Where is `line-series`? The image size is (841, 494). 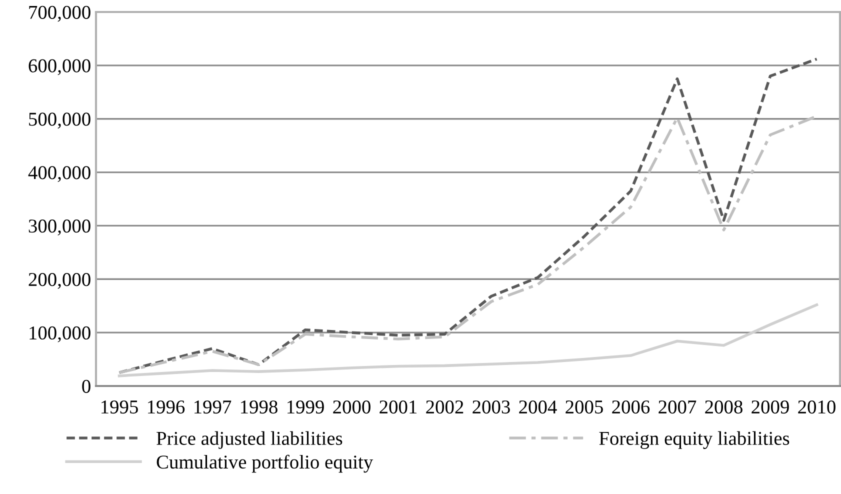
line-series is located at coordinates (468, 340).